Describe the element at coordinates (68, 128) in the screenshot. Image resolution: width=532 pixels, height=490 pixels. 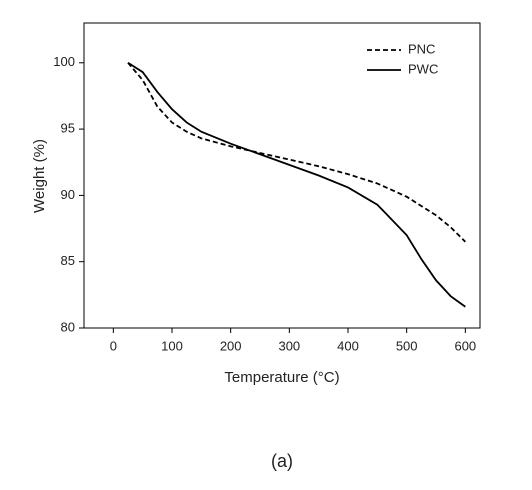
I see `y-tick-label: 95` at that location.